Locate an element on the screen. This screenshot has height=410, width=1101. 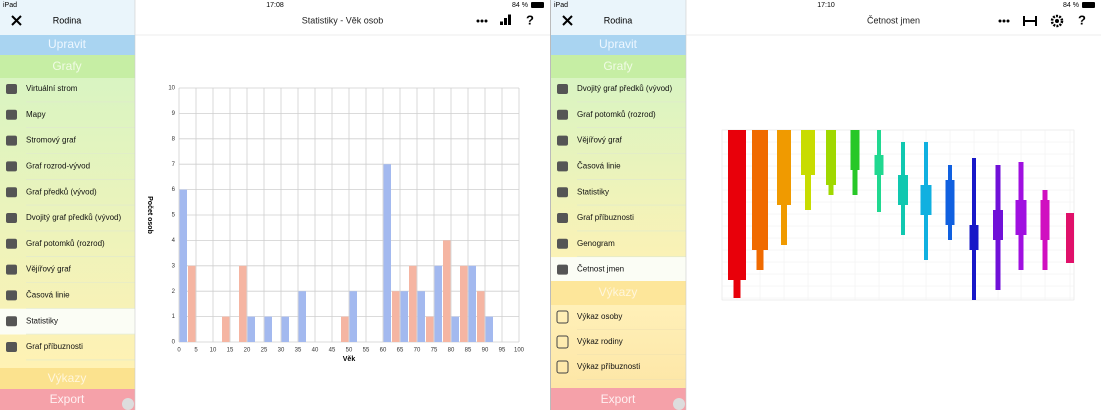
y-tick-label: 6 is located at coordinates (174, 190).